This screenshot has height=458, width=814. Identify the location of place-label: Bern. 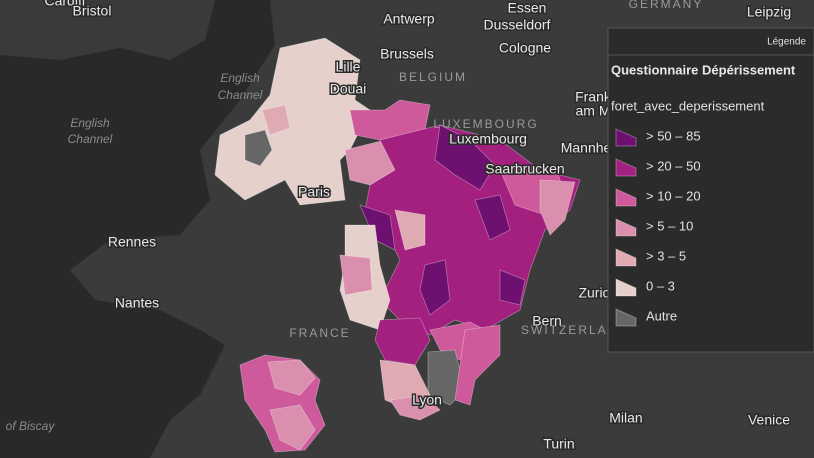
(547, 321).